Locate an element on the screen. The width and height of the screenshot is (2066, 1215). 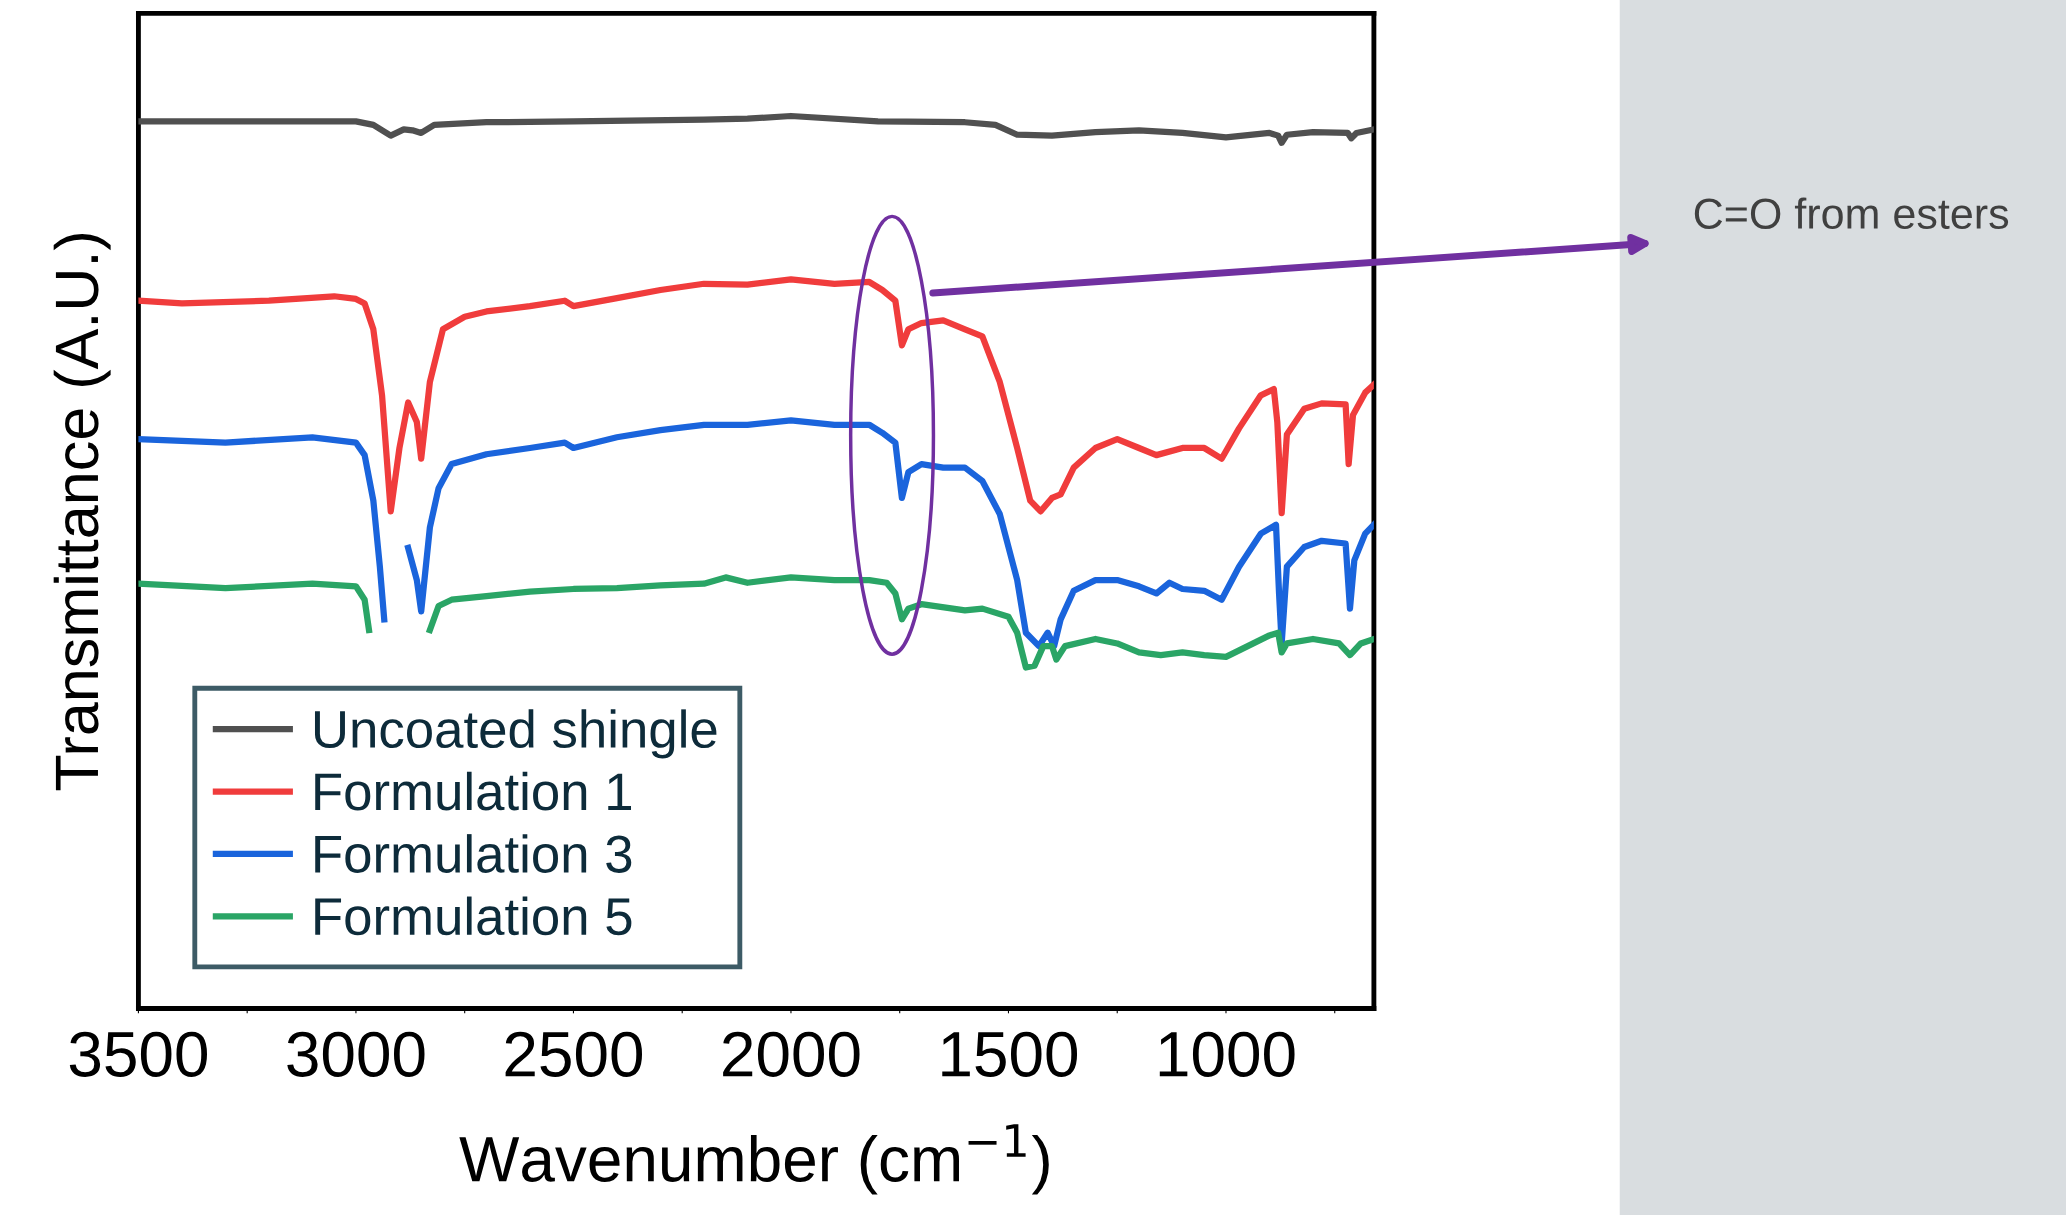
text: C=O from esters is located at coordinates (1851, 213).